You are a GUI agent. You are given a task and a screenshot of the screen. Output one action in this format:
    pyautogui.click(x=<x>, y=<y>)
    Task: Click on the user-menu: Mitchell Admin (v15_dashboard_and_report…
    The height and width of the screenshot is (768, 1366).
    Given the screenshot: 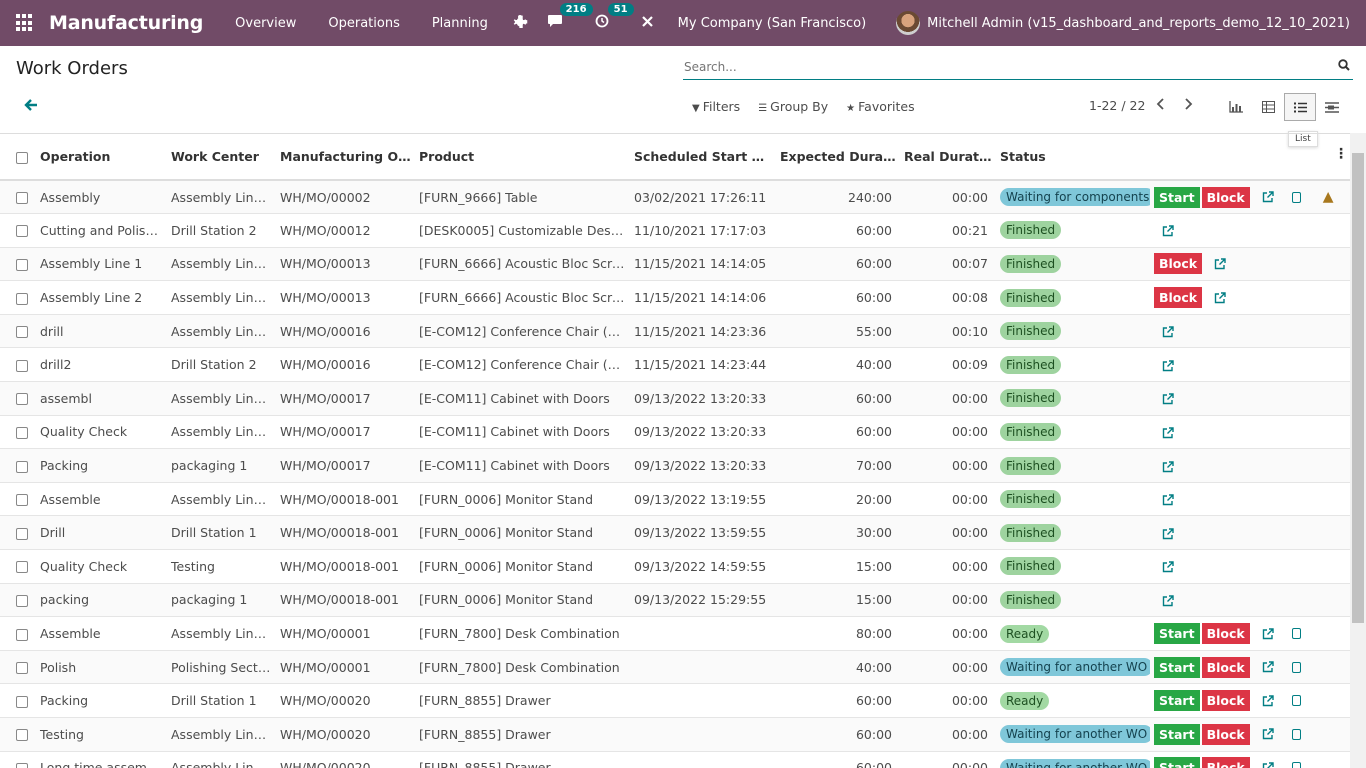 What is the action you would take?
    pyautogui.click(x=1138, y=23)
    